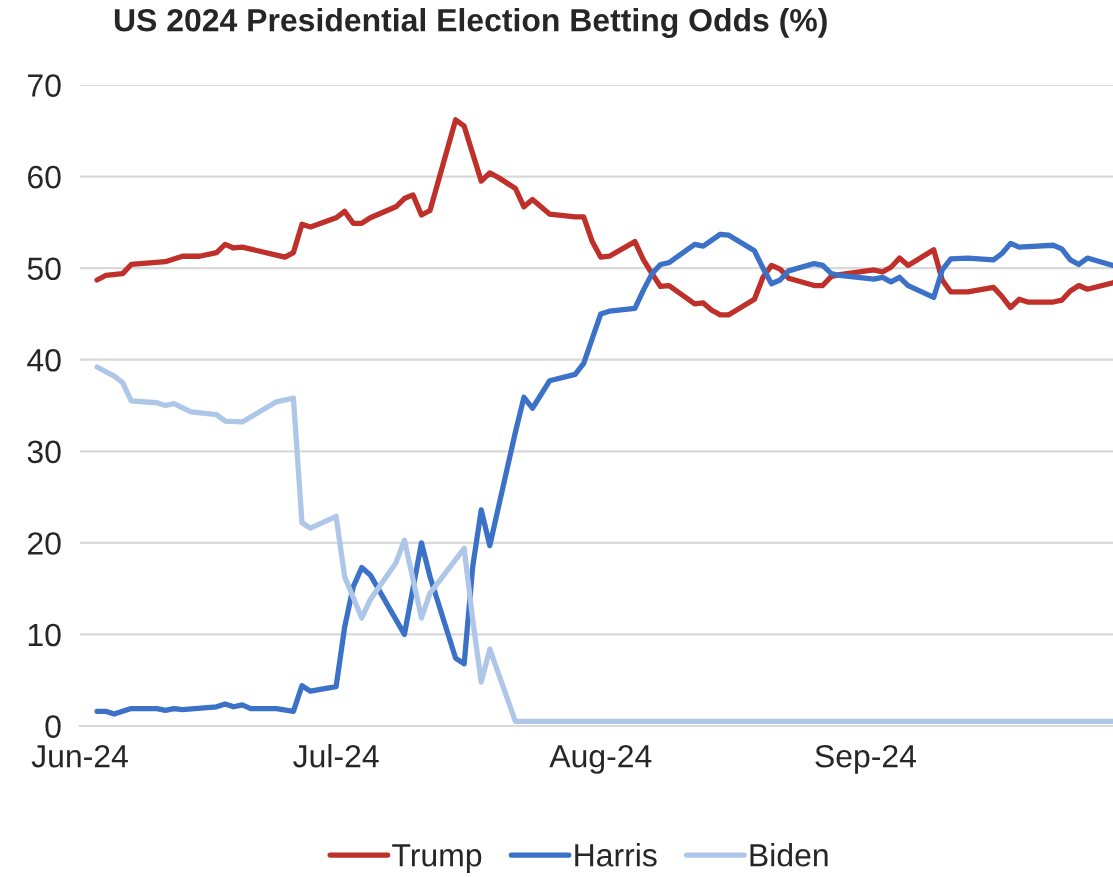  I want to click on legend-label: Trump, so click(437, 858).